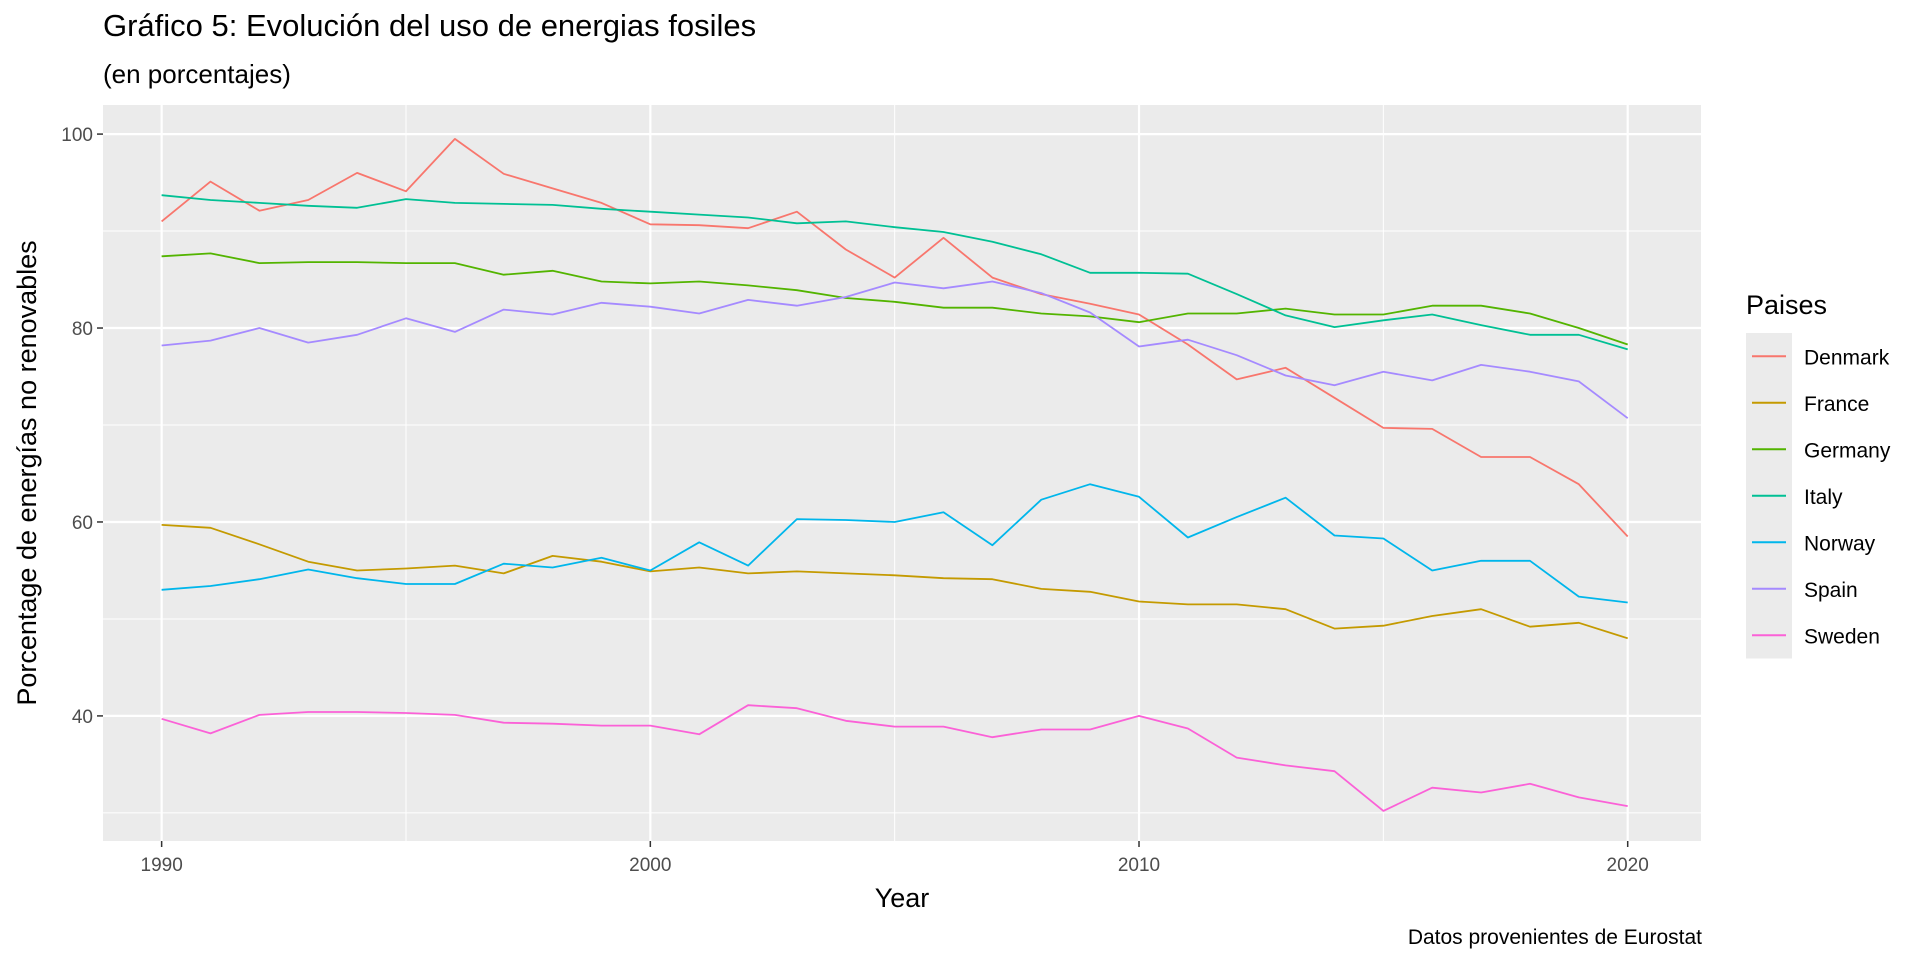 This screenshot has width=1920, height=960. What do you see at coordinates (82, 426) in the screenshot?
I see `y-axis: 40 60 80 100` at bounding box center [82, 426].